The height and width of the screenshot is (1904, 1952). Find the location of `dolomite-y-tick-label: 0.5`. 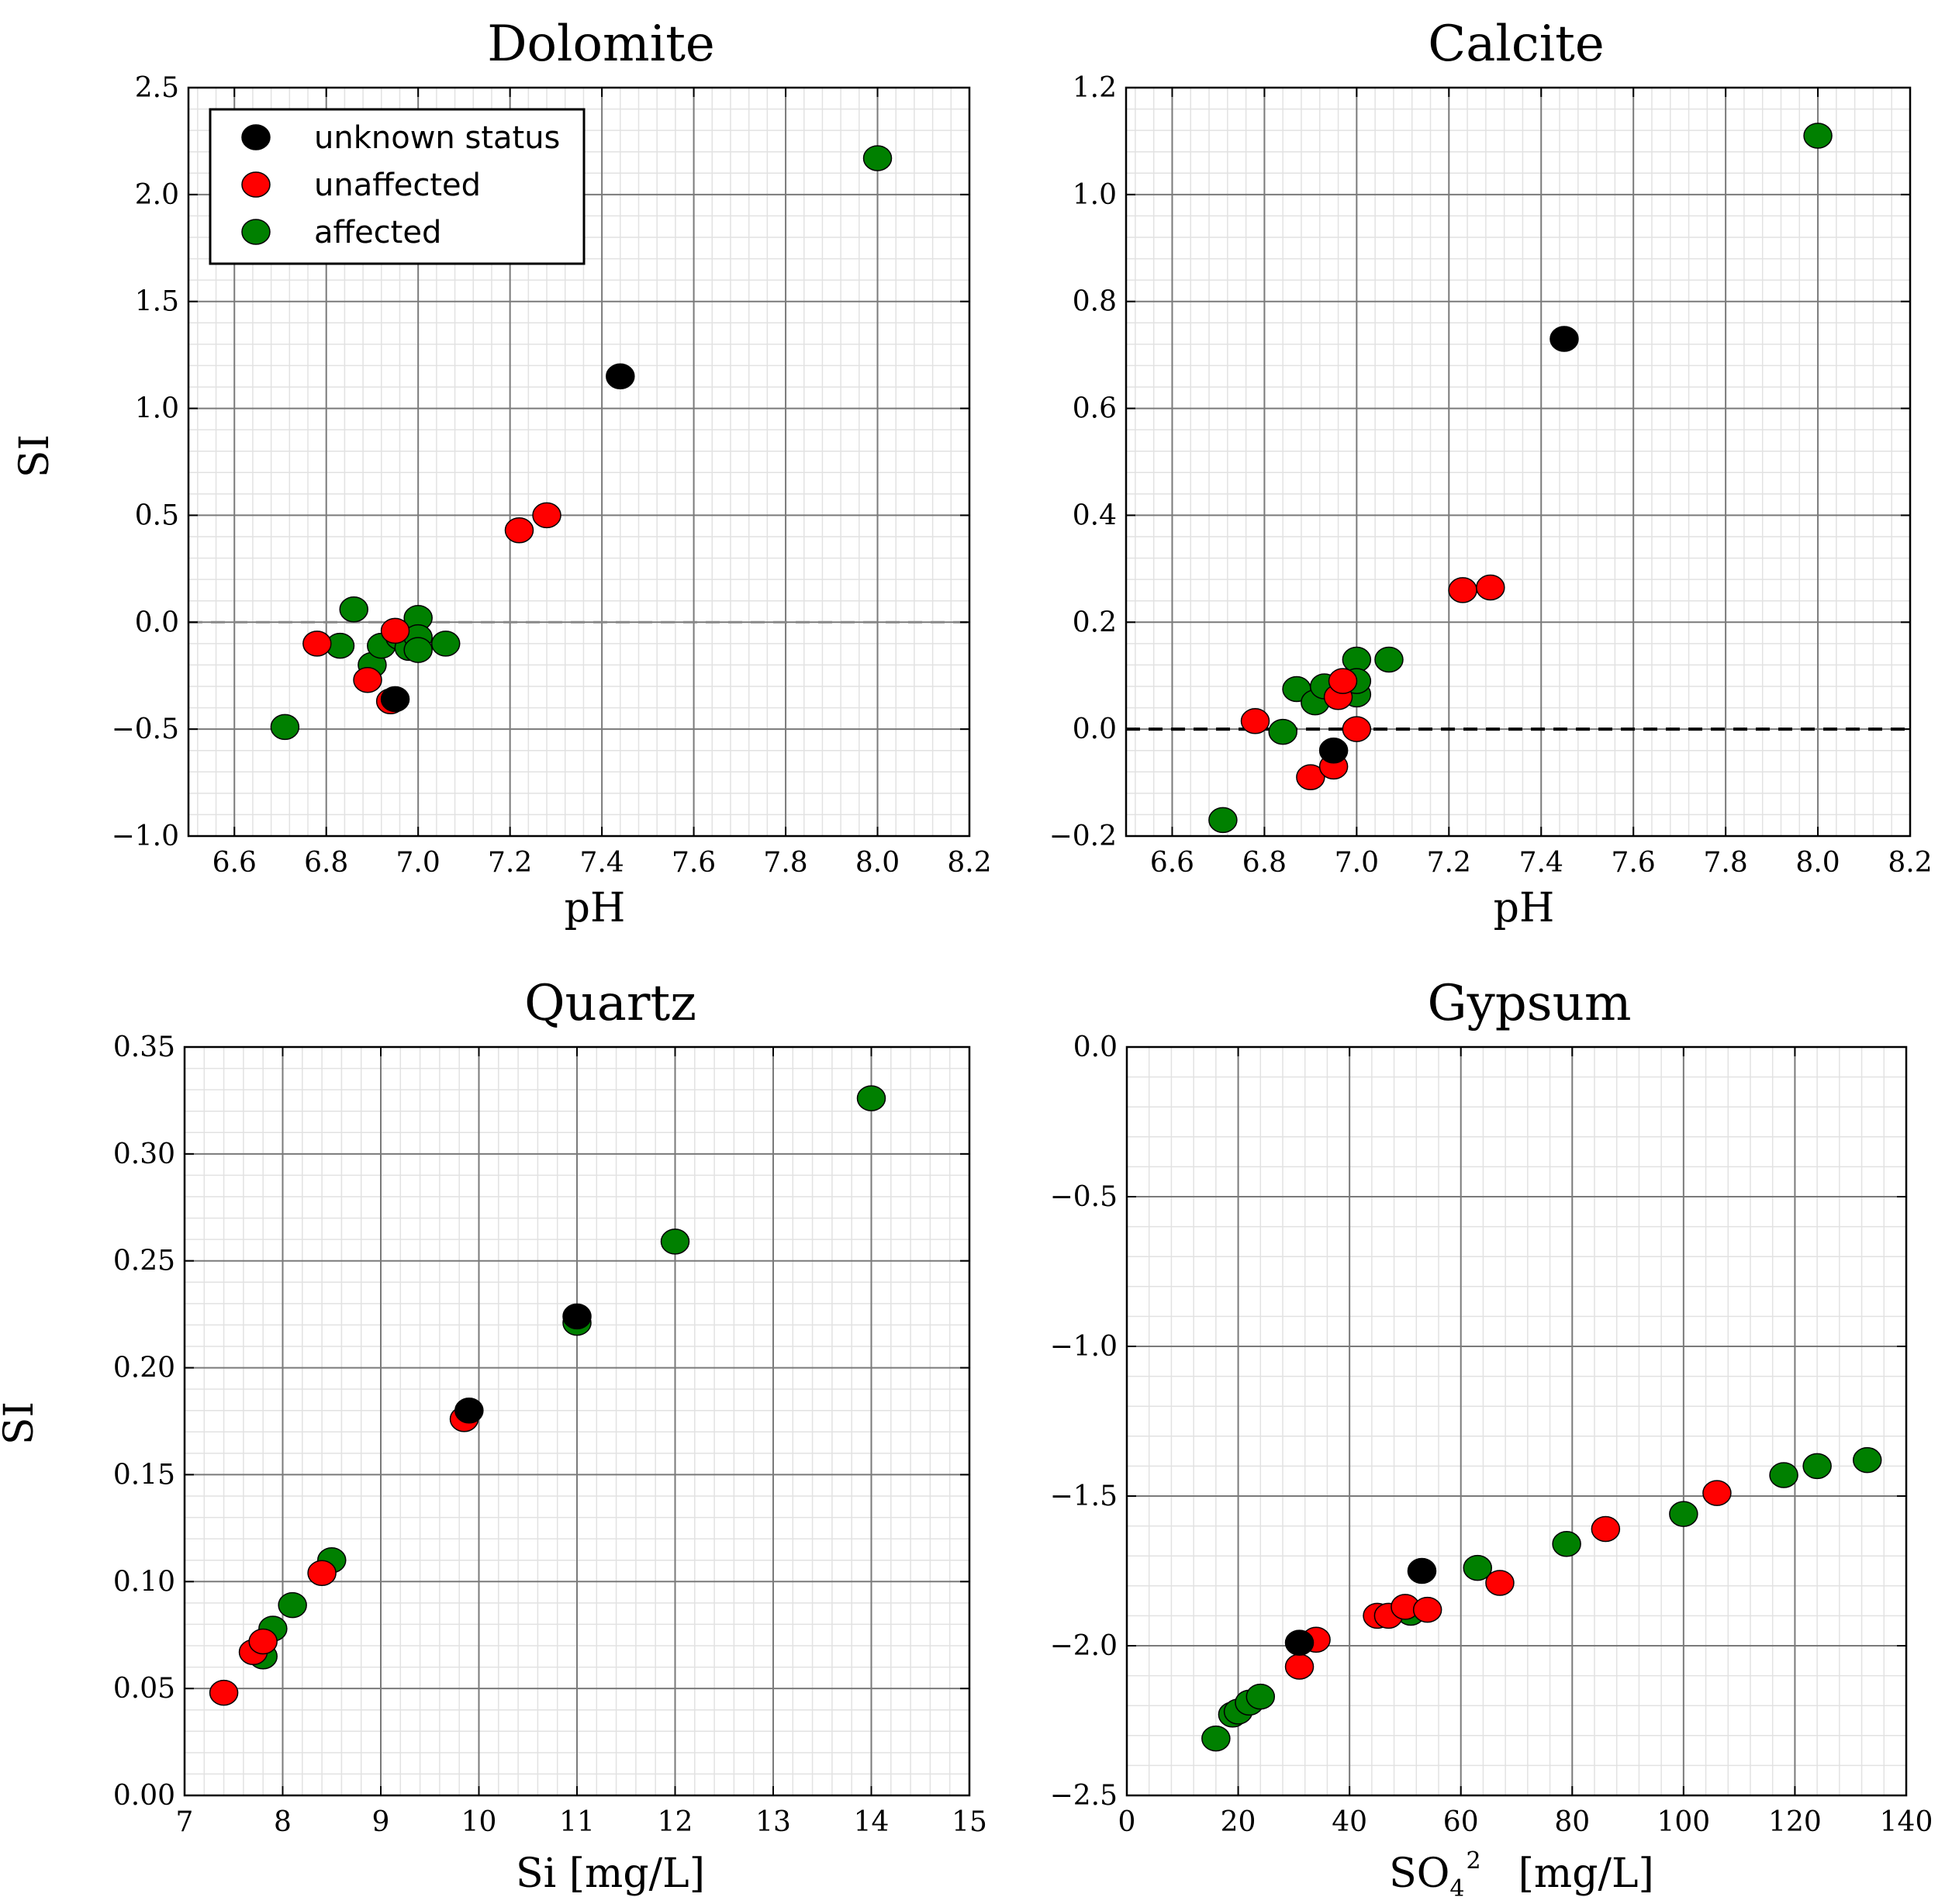

dolomite-y-tick-label: 0.5 is located at coordinates (157, 515).